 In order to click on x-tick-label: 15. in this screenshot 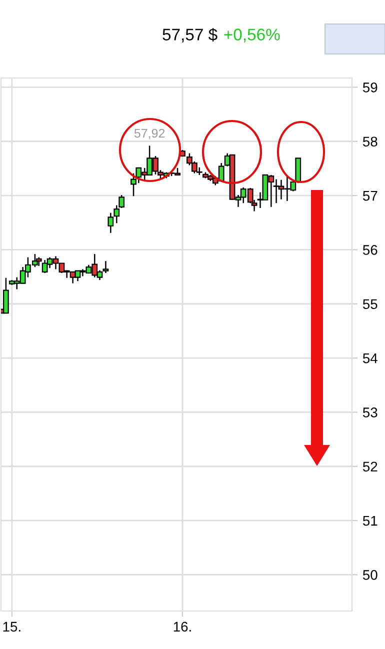, I will do `click(11, 627)`.